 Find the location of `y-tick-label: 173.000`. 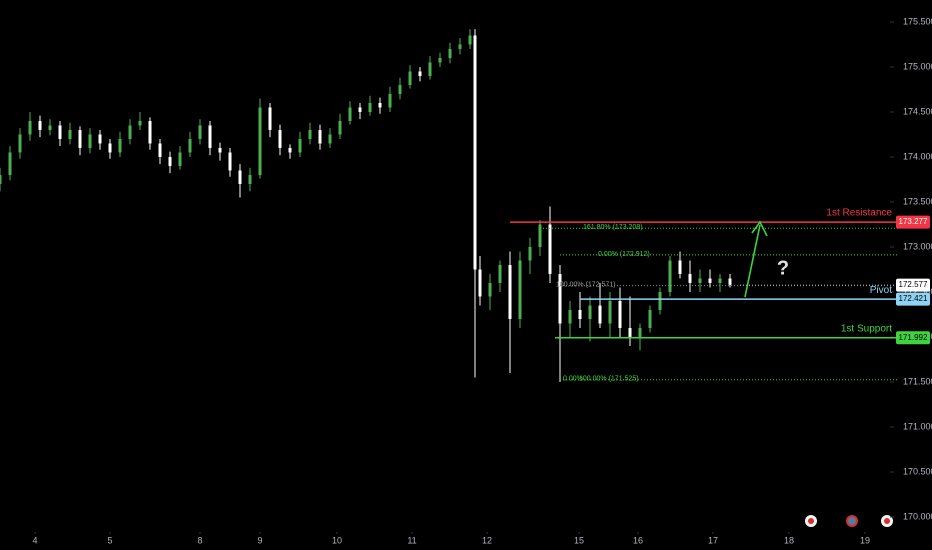

y-tick-label: 173.000 is located at coordinates (917, 246).